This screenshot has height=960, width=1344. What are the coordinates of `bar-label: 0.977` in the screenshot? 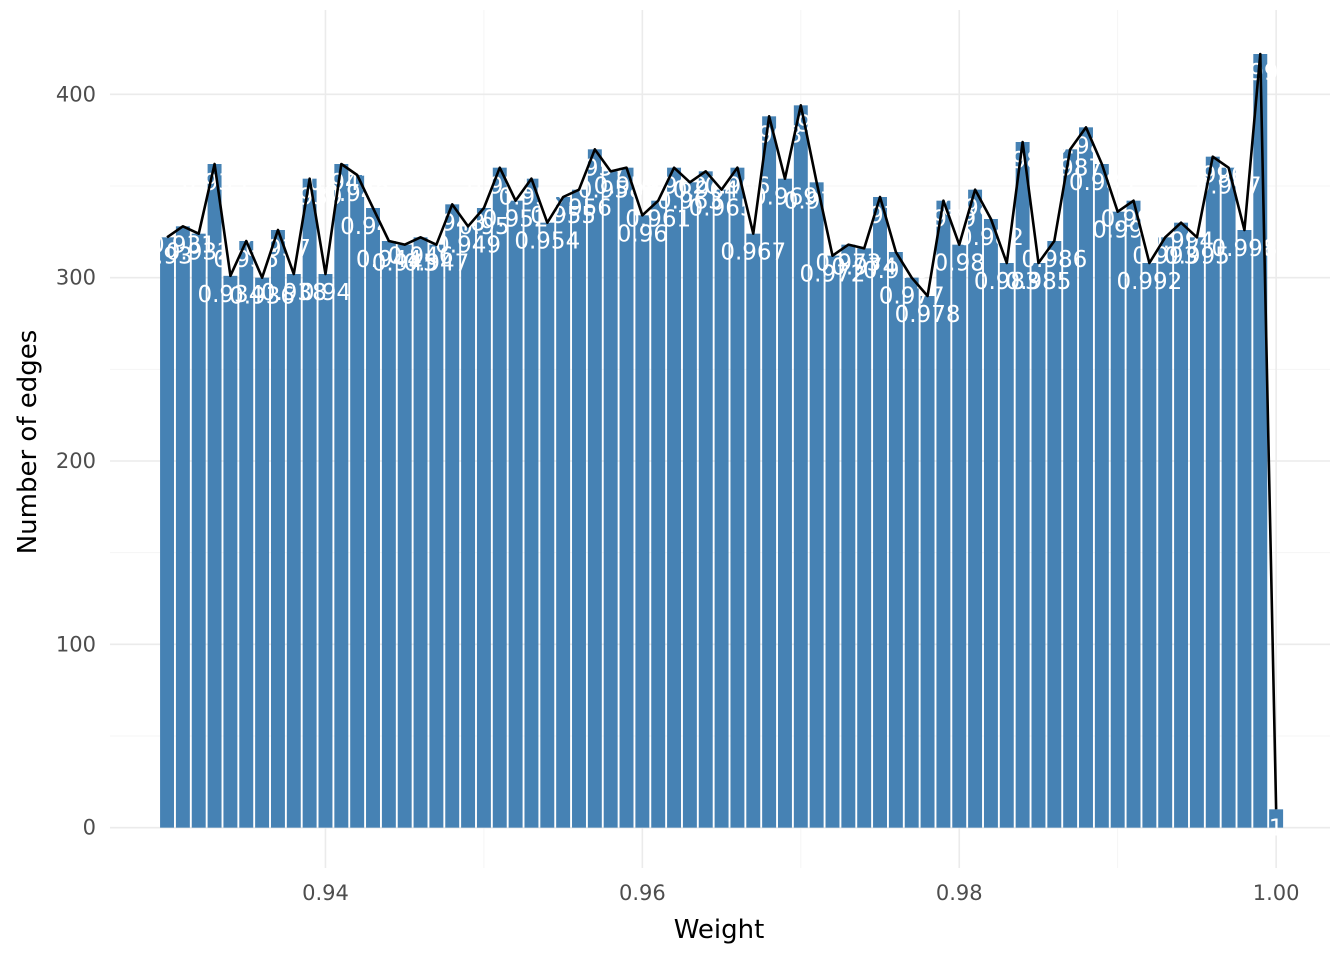 It's located at (912, 297).